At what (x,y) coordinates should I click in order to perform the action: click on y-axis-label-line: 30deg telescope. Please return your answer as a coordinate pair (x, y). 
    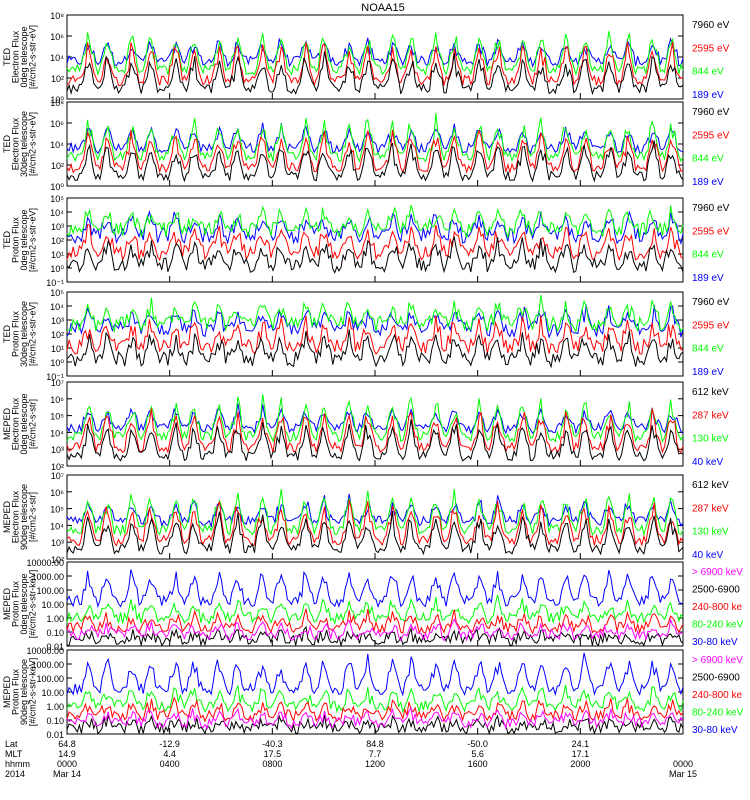
    Looking at the image, I should click on (24, 144).